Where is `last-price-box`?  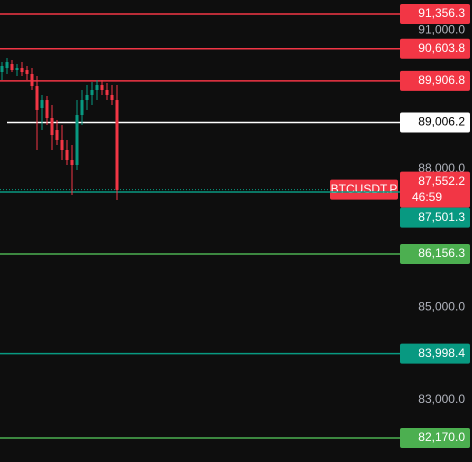
last-price-box is located at coordinates (435, 189).